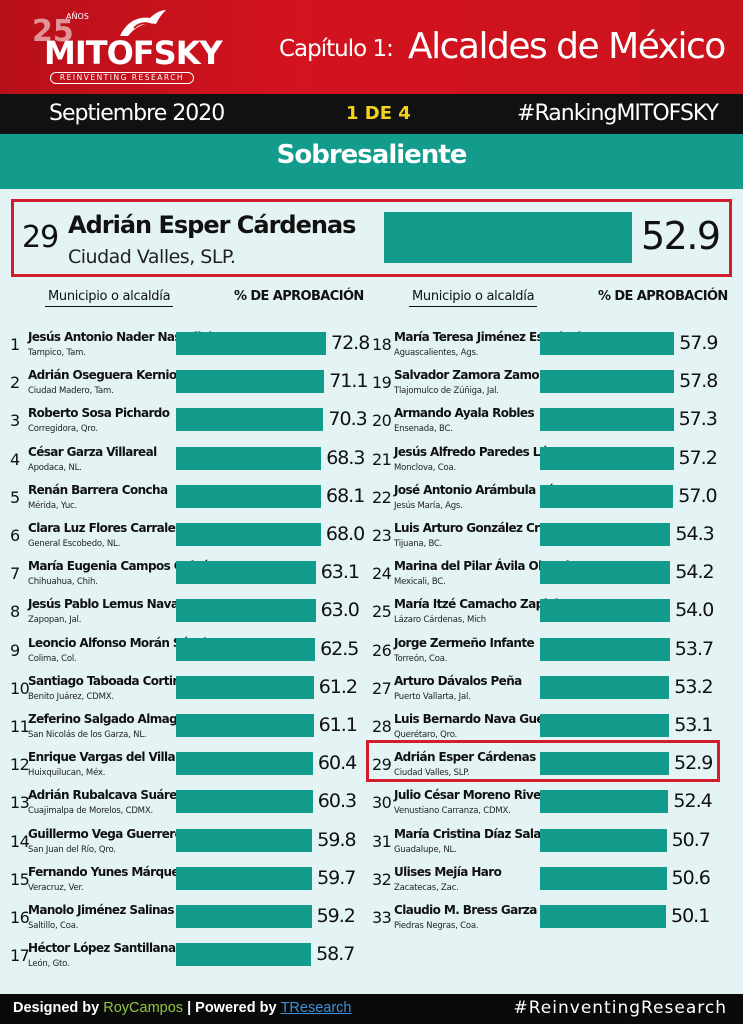  Describe the element at coordinates (425, 849) in the screenshot. I see `row-city: Guadalupe, NL.` at that location.